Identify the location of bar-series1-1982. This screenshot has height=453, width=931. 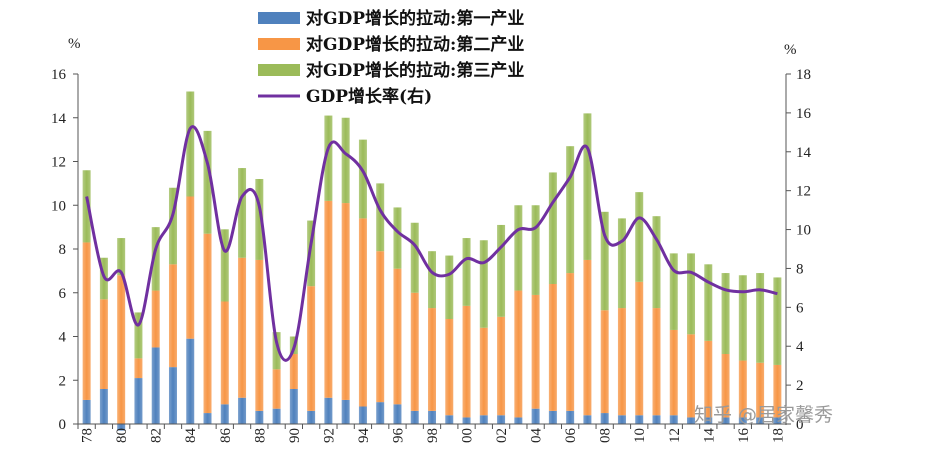
(155, 385).